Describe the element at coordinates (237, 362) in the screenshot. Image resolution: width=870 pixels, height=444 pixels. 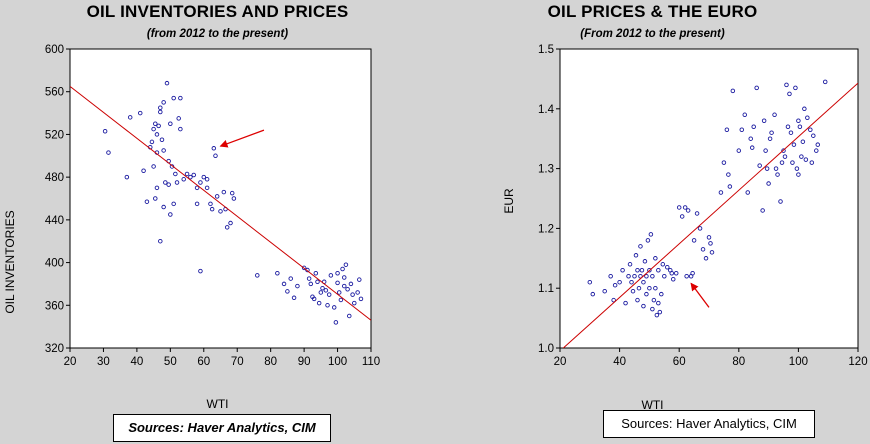
I see `x-tick-label: 70` at that location.